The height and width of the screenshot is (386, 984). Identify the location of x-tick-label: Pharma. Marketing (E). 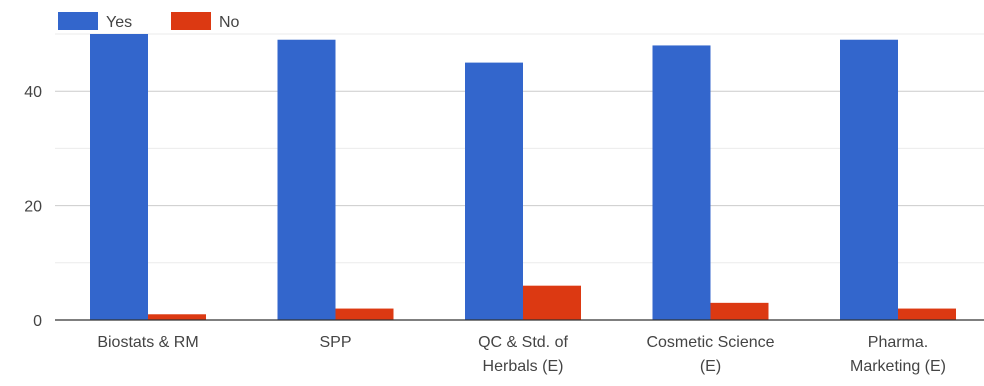
(898, 354).